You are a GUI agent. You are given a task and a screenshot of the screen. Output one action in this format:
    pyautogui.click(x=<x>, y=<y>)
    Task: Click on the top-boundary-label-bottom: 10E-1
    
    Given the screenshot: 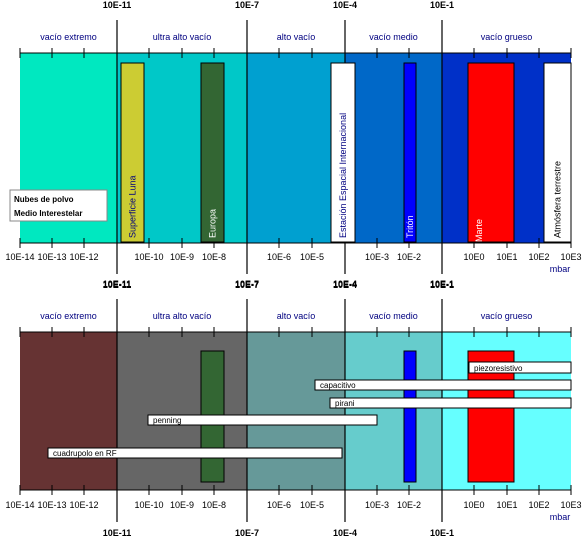 What is the action you would take?
    pyautogui.click(x=442, y=285)
    